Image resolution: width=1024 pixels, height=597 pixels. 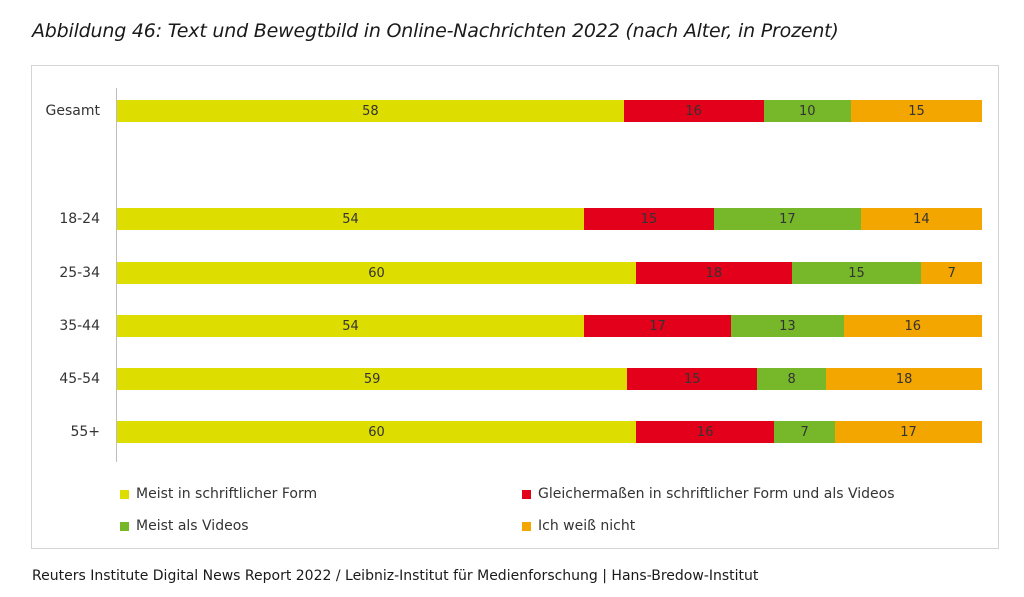 I want to click on bar-segment: 59, so click(x=372, y=379).